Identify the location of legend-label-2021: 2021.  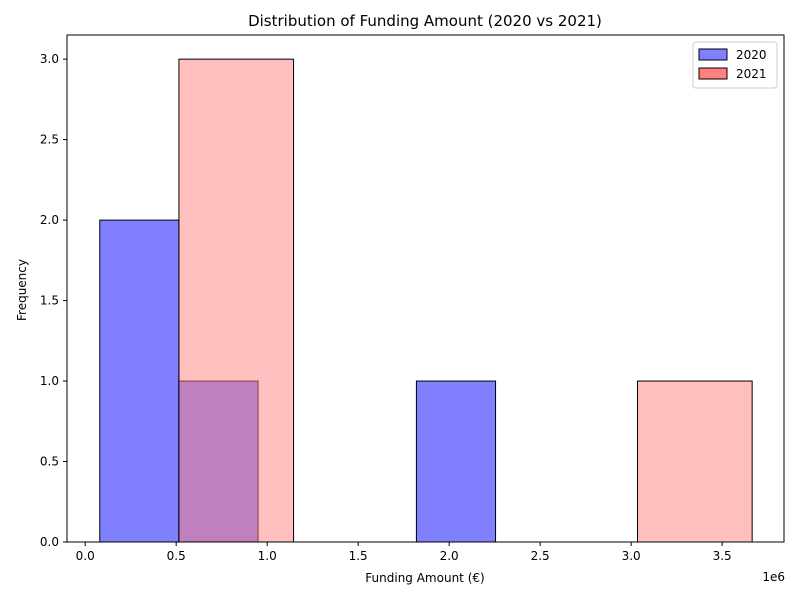
(751, 74).